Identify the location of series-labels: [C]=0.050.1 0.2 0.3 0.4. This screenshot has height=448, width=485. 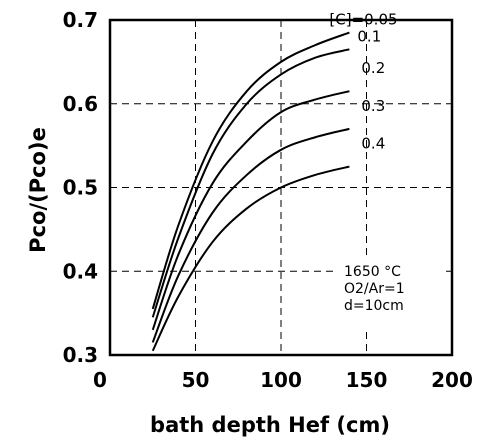
(363, 82).